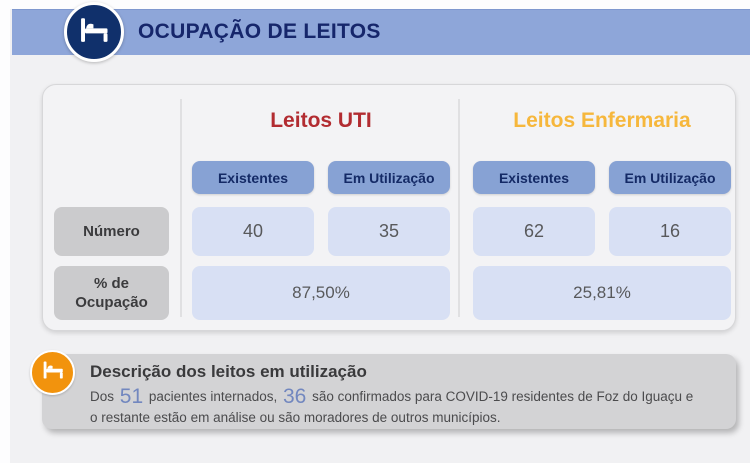  What do you see at coordinates (389, 231) in the screenshot?
I see `cell-uti-em-utilizacao: 35` at bounding box center [389, 231].